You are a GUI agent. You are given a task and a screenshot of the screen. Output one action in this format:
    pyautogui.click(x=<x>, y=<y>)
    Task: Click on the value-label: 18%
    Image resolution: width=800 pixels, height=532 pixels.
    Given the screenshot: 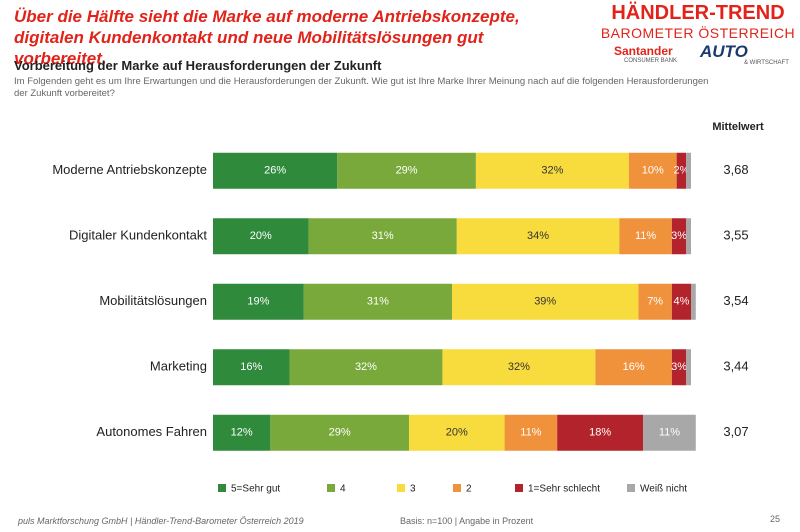 What is the action you would take?
    pyautogui.click(x=600, y=433)
    